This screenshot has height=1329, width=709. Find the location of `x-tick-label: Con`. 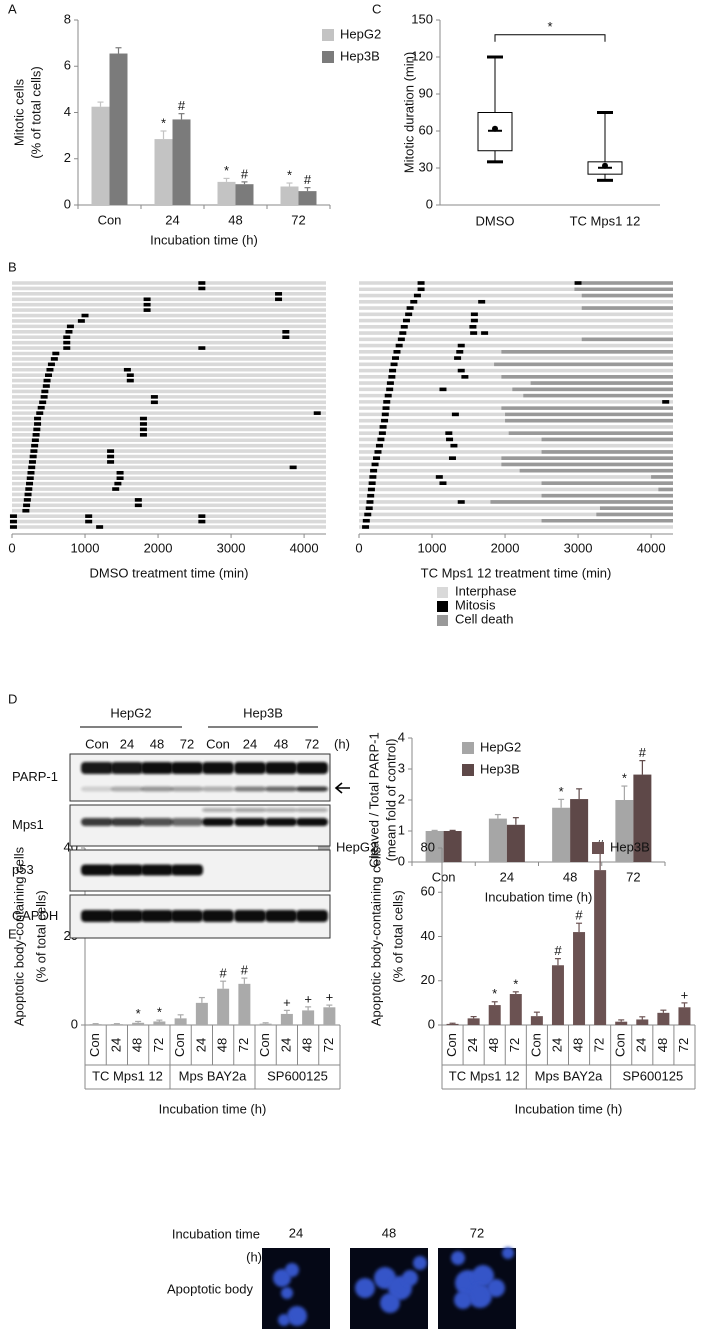

x-tick-label: Con is located at coordinates (179, 1045).